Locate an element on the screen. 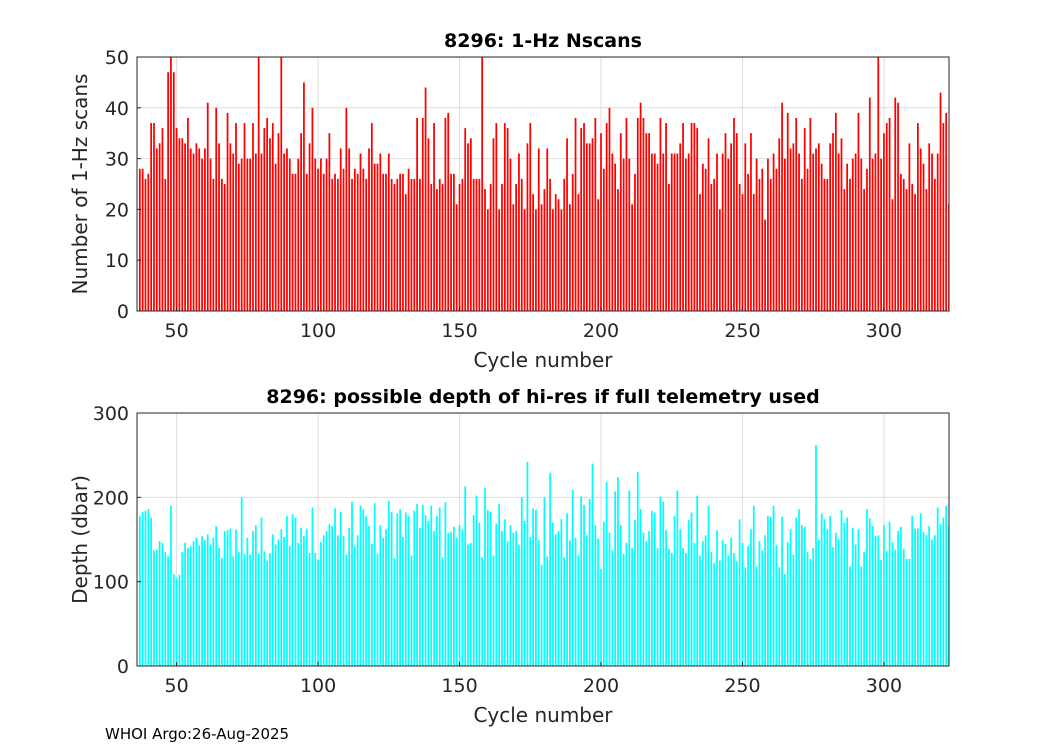 The height and width of the screenshot is (750, 1050). nscans-y-tick-label: 10 is located at coordinates (117, 261).